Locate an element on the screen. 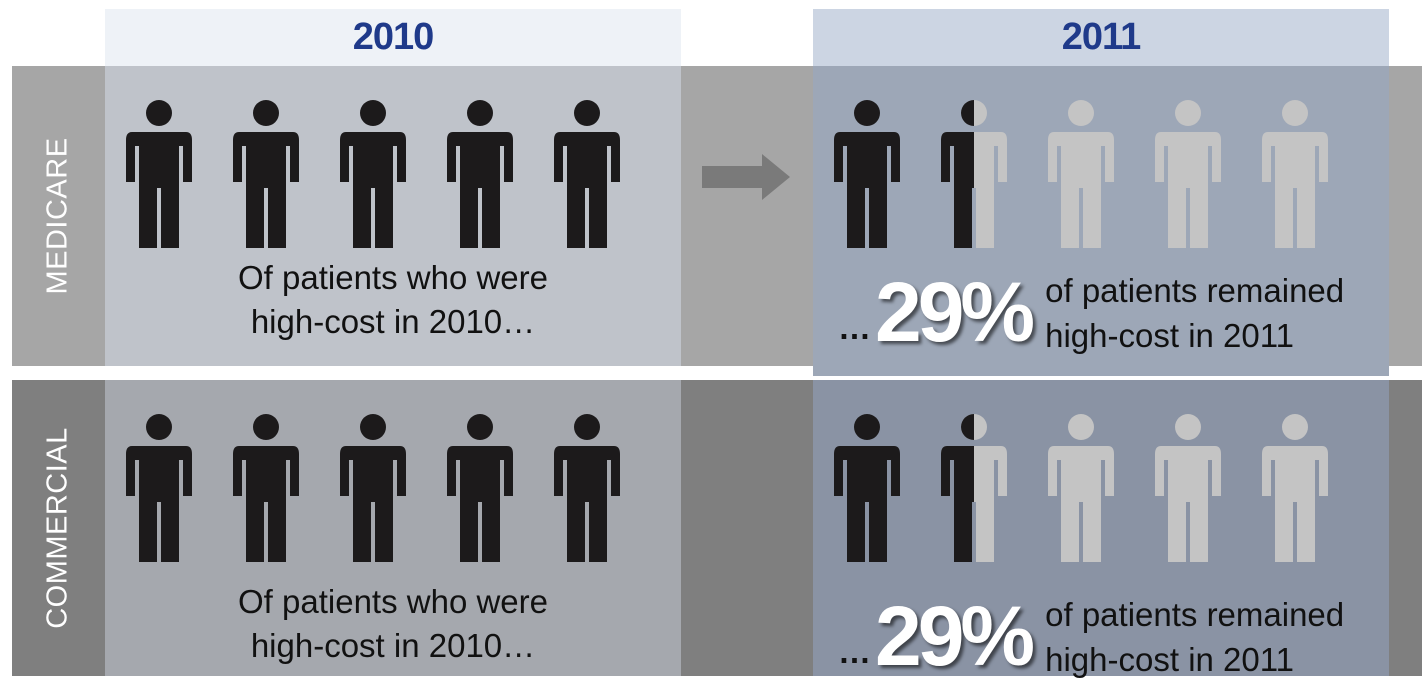  commercial-label-box is located at coordinates (58, 528).